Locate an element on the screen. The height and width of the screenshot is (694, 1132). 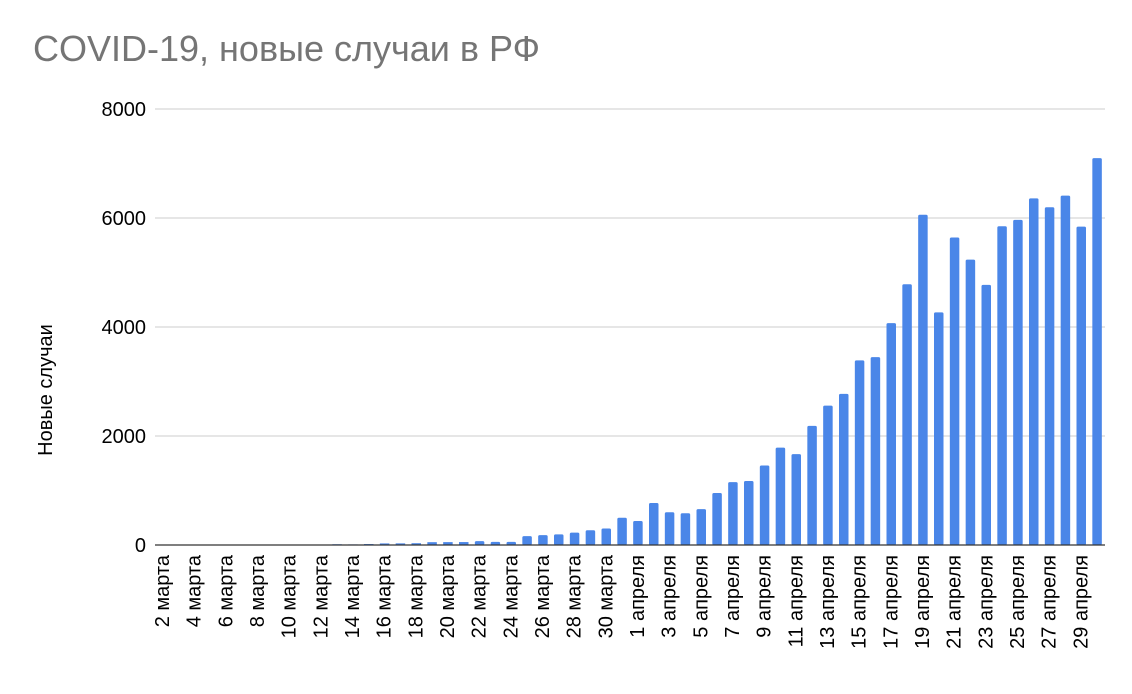
y-axis-ticks: 0 2000 4000 6000 8000 is located at coordinates (124, 328).